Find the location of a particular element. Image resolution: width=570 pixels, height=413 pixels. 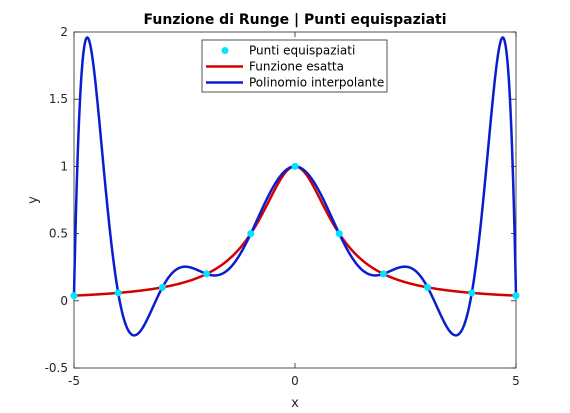

legend-label-polinomio: Polinomio interpolante is located at coordinates (316, 83).